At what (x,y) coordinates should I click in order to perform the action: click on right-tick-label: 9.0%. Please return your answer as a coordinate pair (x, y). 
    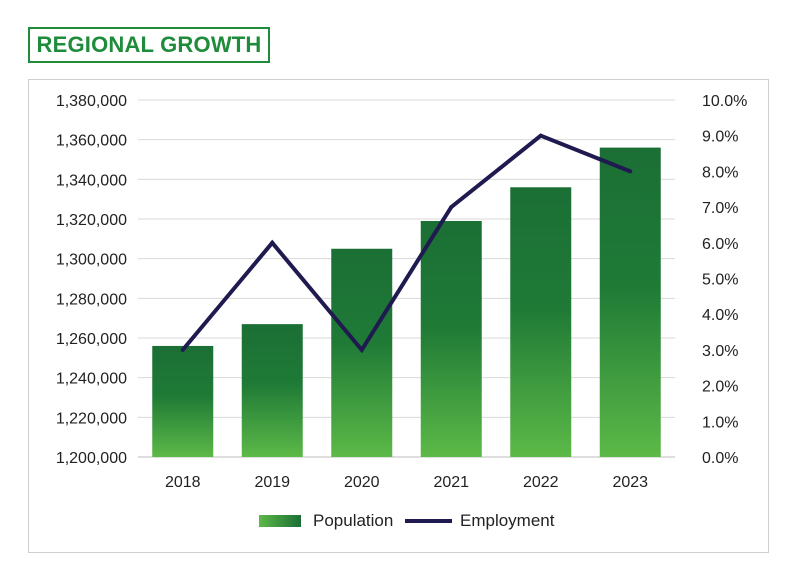
    Looking at the image, I should click on (720, 137).